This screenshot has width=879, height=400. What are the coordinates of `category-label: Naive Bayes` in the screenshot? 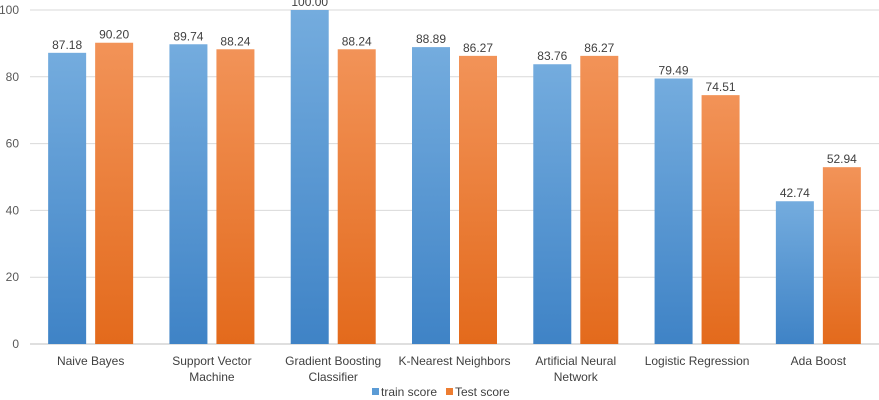 It's located at (90, 361).